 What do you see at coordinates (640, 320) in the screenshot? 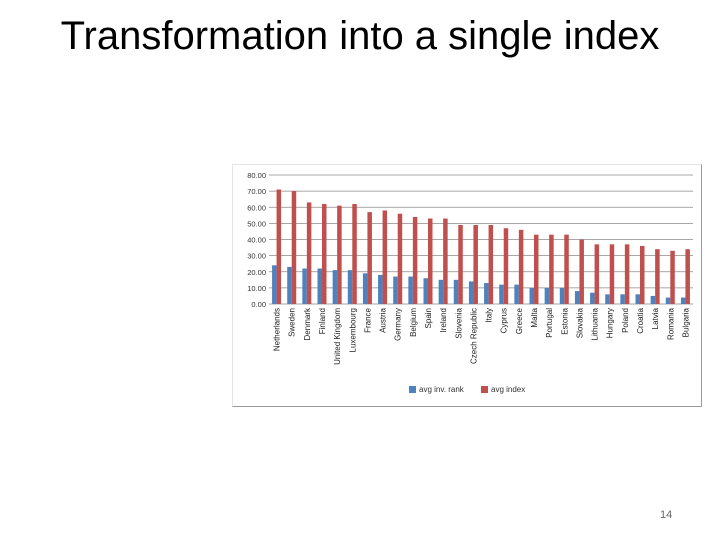
I see `x-tick-label: Croatia` at bounding box center [640, 320].